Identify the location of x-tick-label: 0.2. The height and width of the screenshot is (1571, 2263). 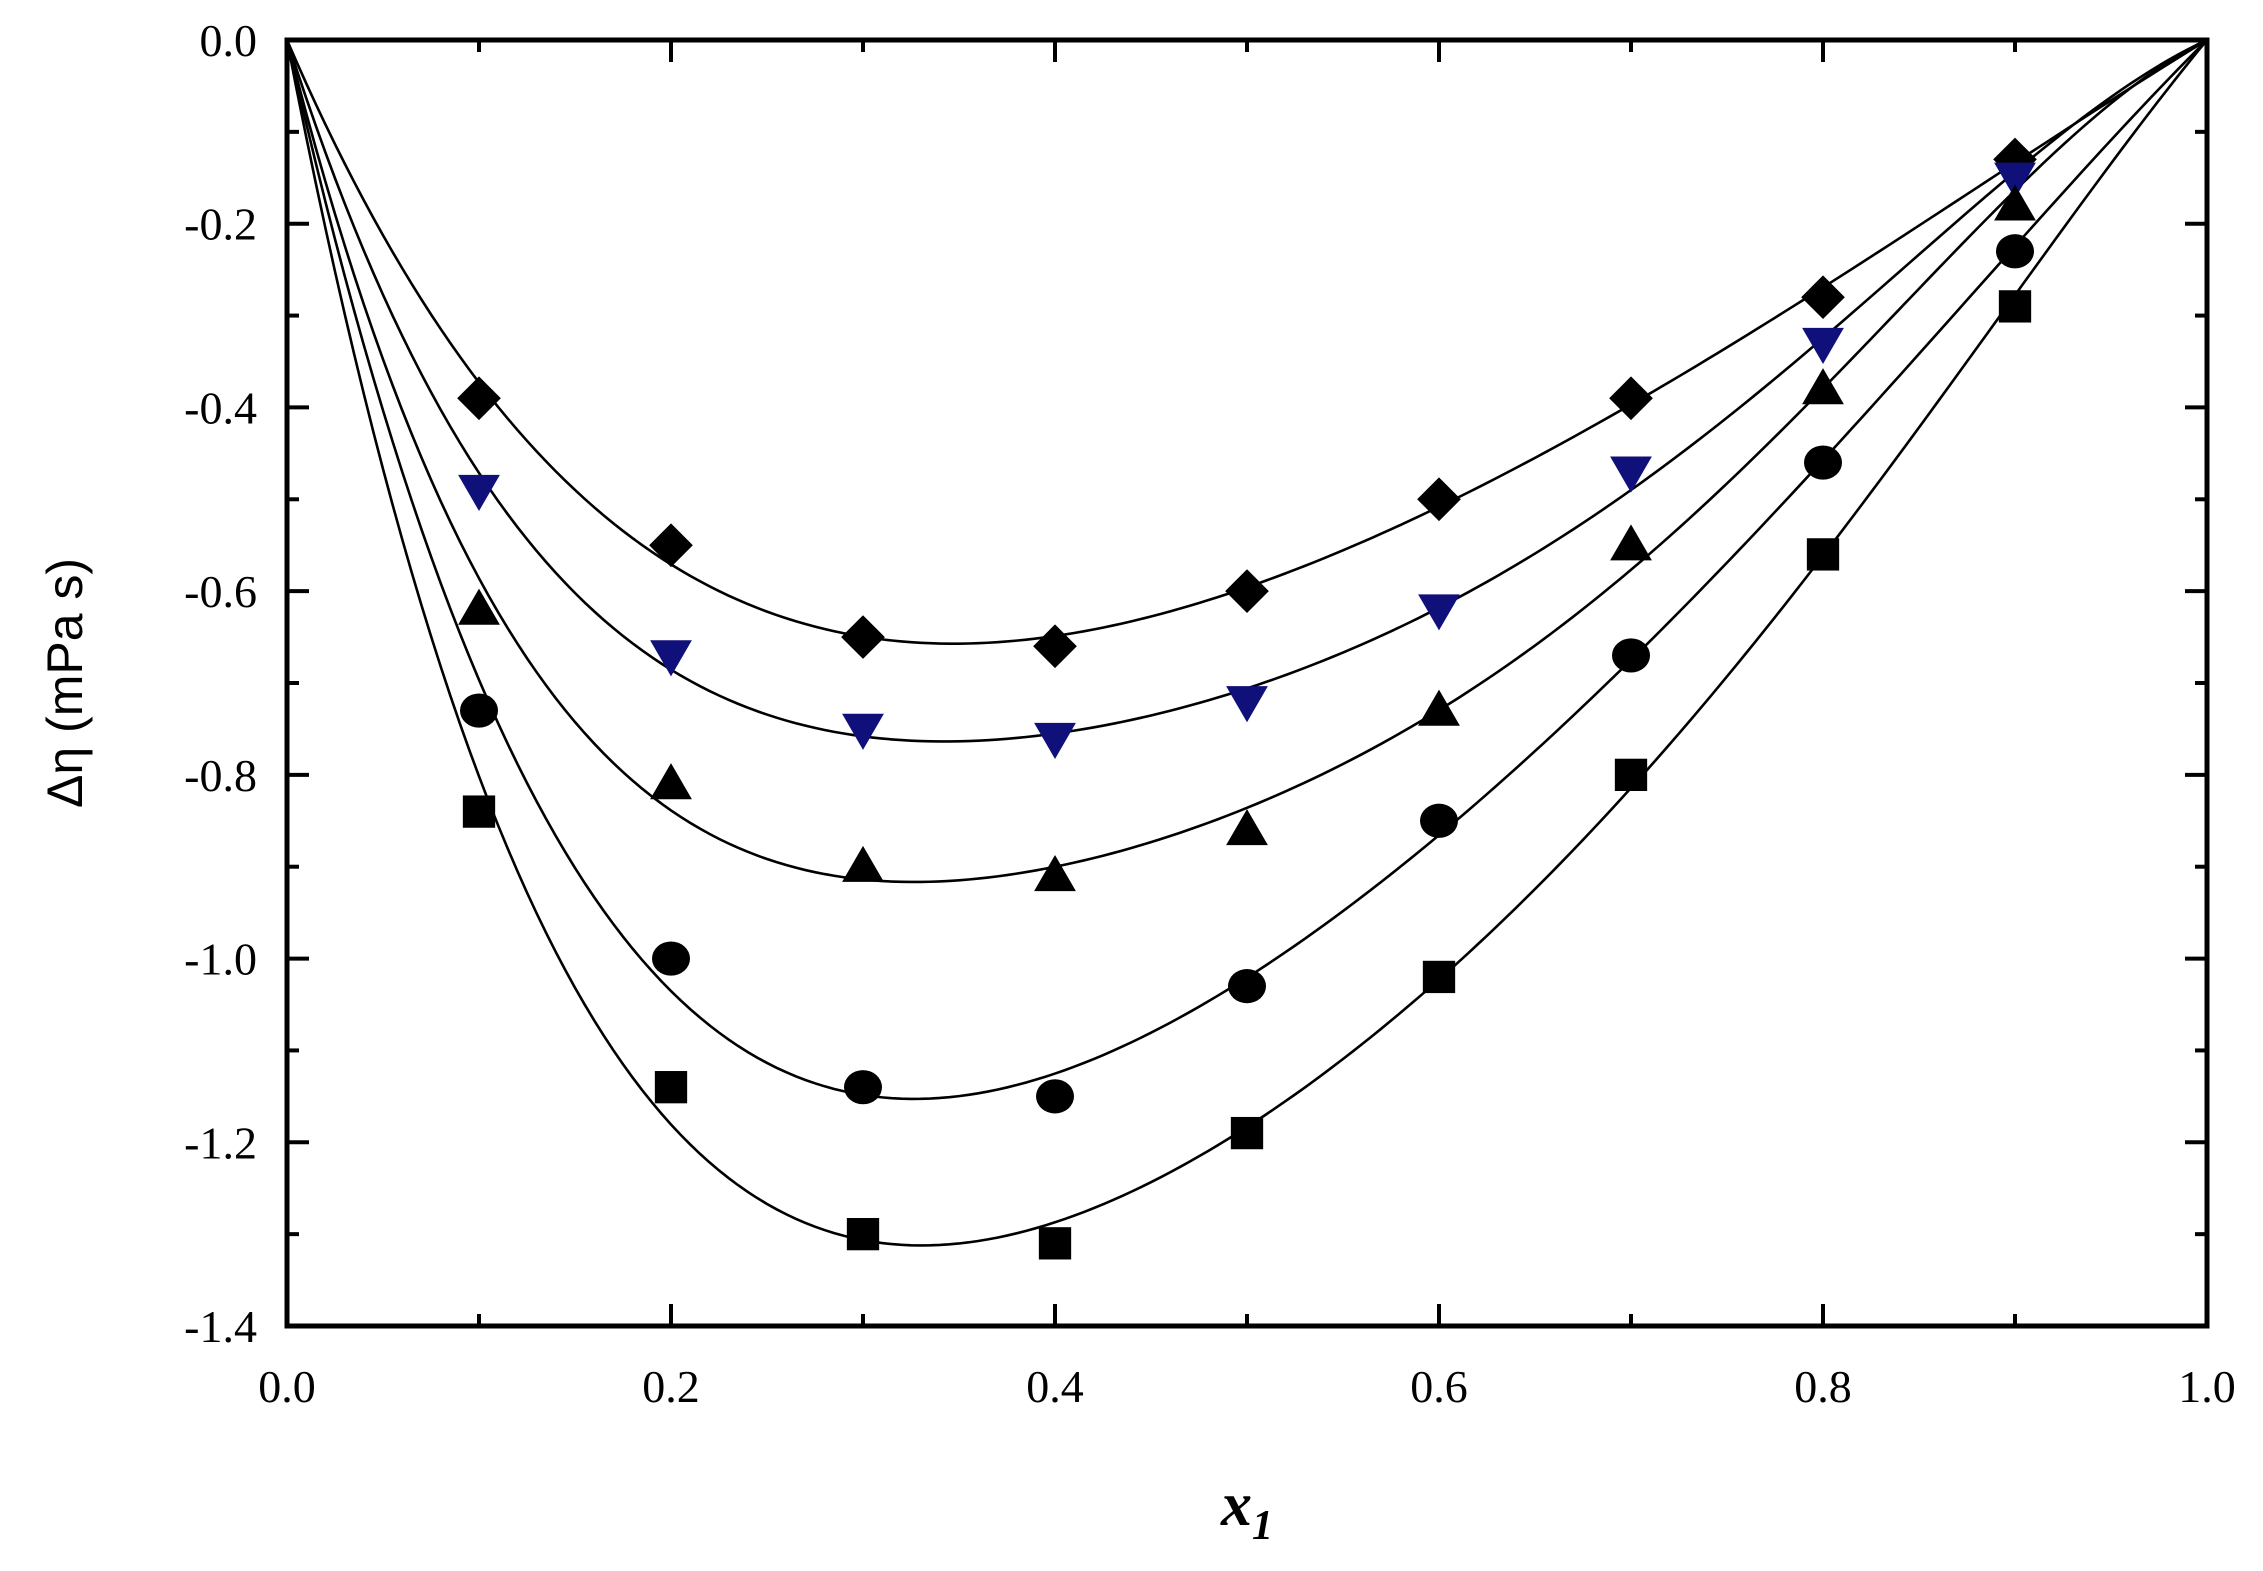
(671, 1386).